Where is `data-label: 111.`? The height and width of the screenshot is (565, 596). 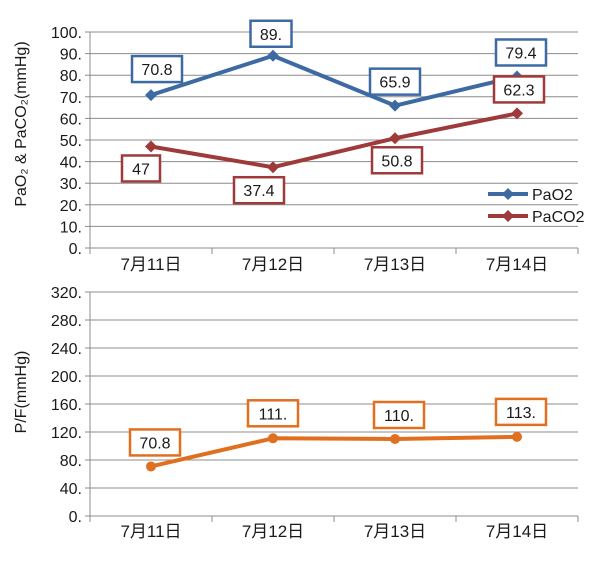
data-label: 111. is located at coordinates (273, 414).